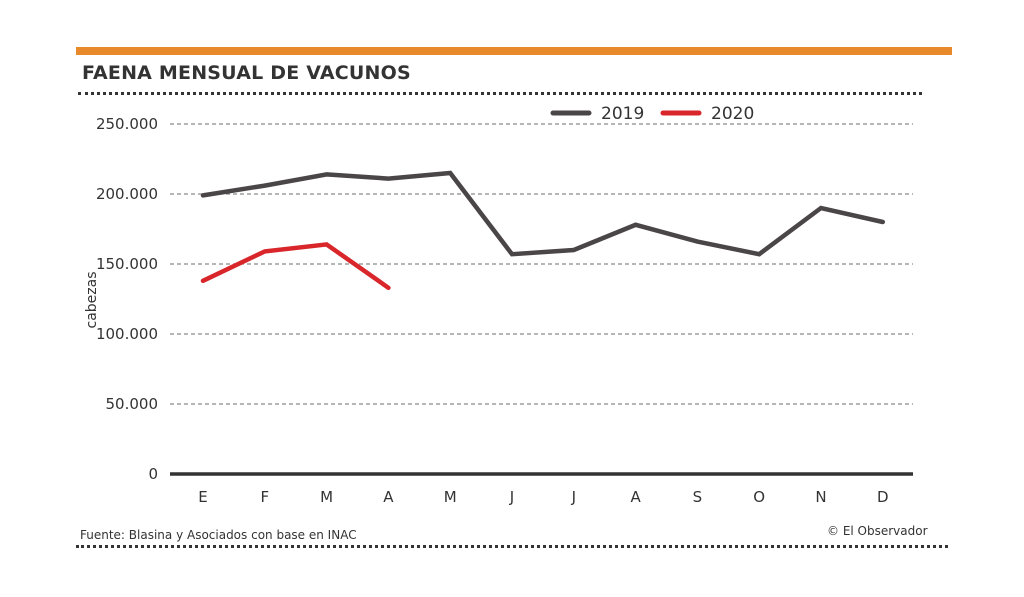 The height and width of the screenshot is (597, 1024). I want to click on series-lines, so click(543, 230).